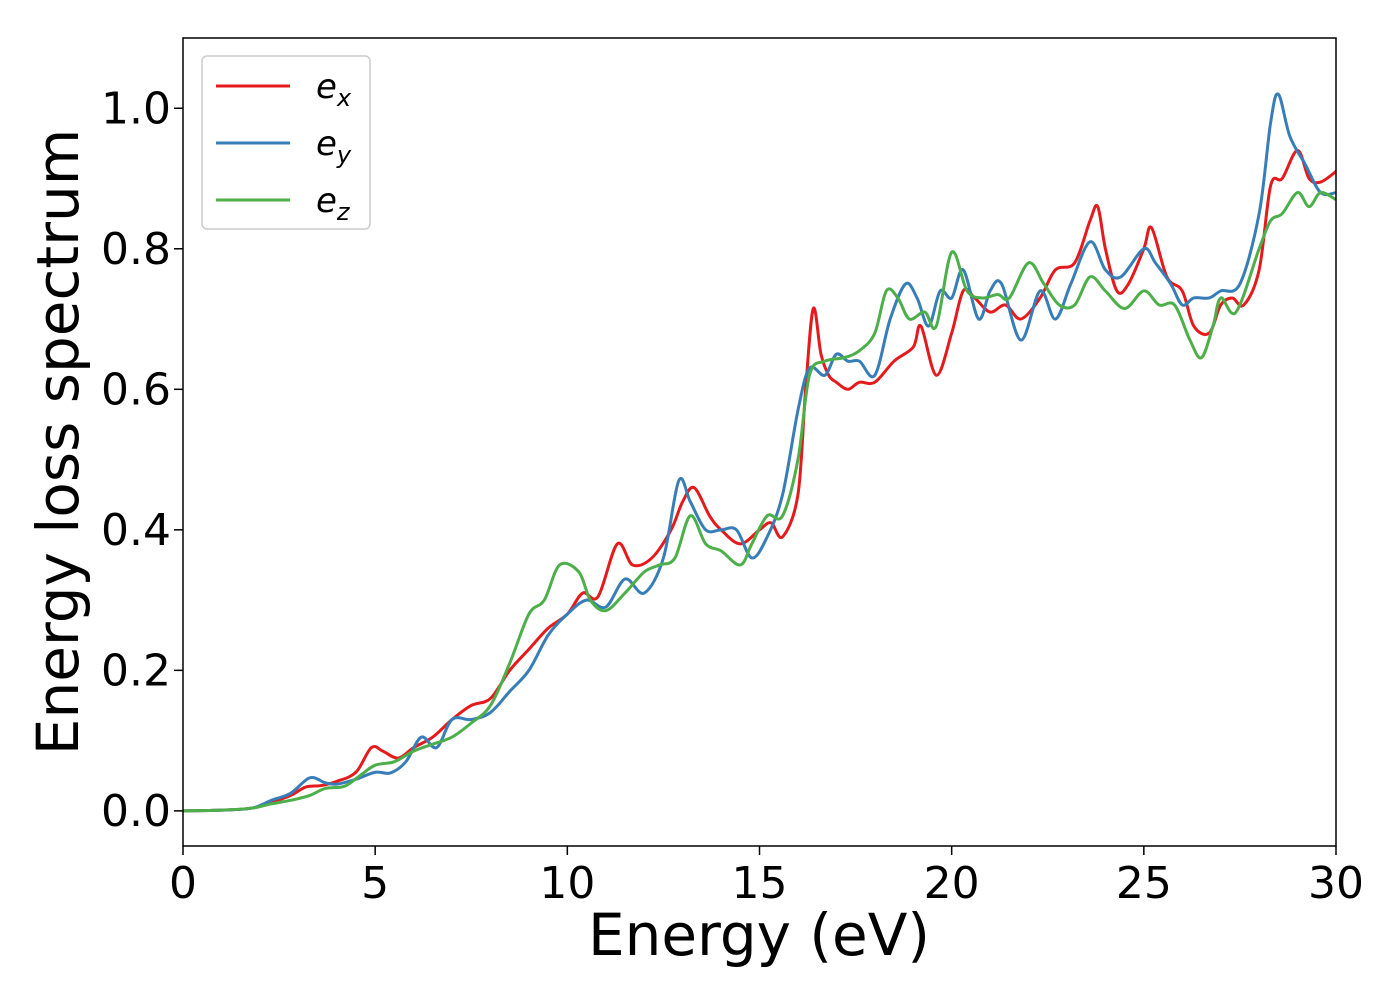 This screenshot has width=1400, height=1000. Describe the element at coordinates (183, 883) in the screenshot. I see `x-tick-label: 0` at that location.